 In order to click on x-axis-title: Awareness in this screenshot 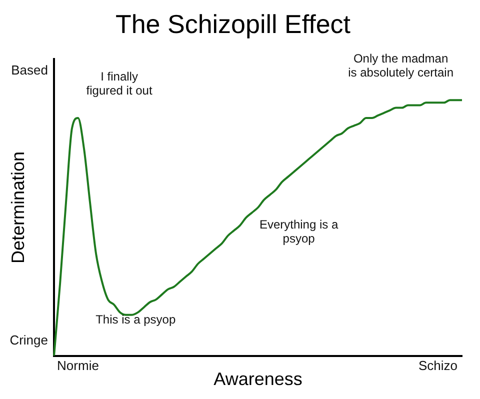, I will do `click(258, 379)`.